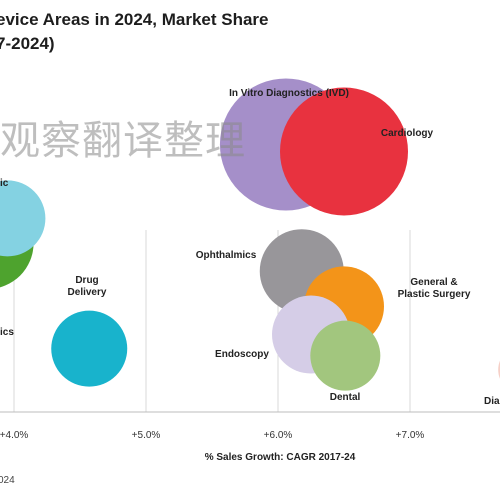 This screenshot has height=500, width=500. I want to click on bubble-dental, so click(345, 355).